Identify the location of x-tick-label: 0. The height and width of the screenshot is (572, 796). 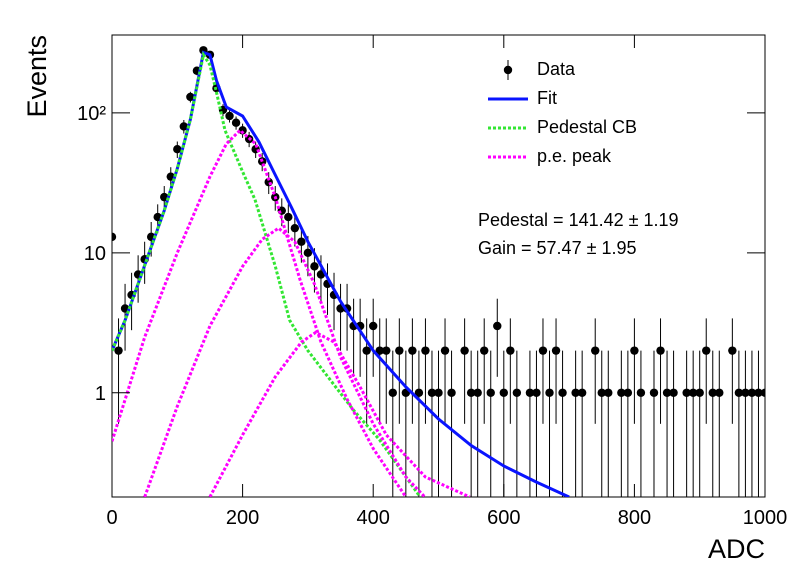
(111, 518).